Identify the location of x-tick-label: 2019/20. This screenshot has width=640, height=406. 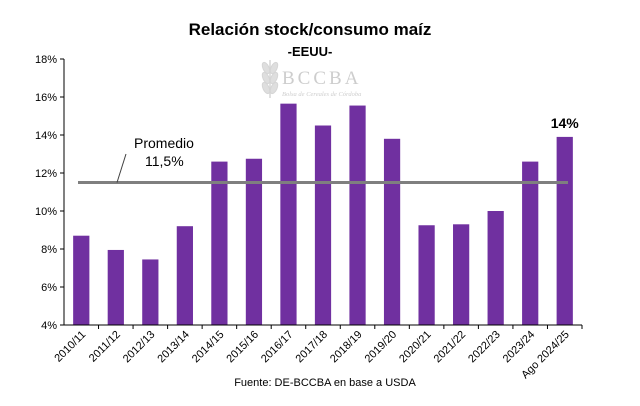
(381, 347).